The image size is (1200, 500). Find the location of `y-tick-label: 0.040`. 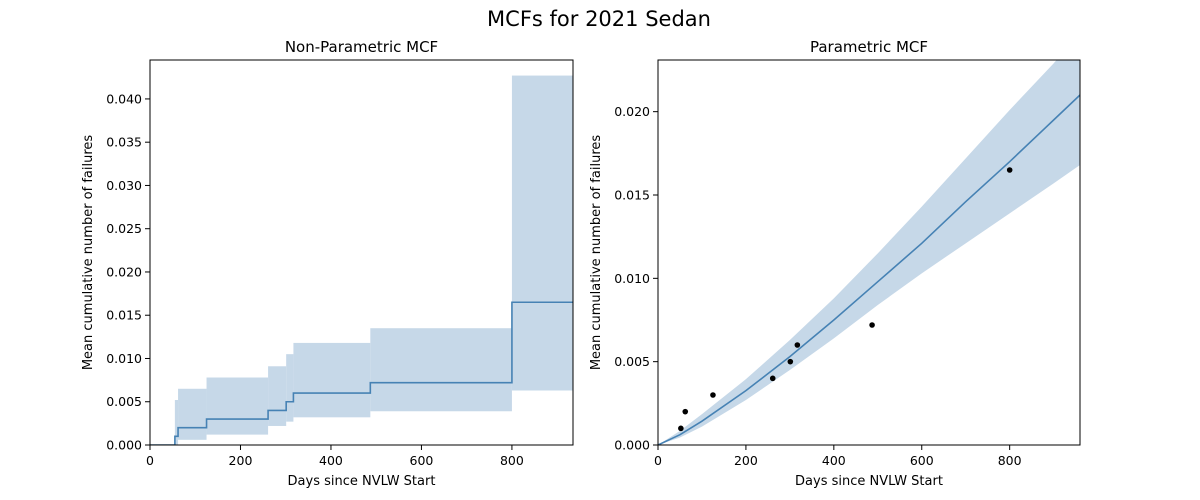

y-tick-label: 0.040 is located at coordinates (124, 98).